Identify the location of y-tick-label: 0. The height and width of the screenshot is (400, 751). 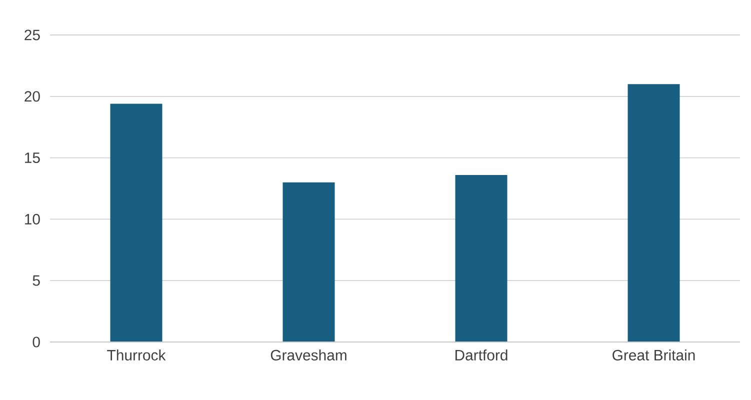
(36, 342).